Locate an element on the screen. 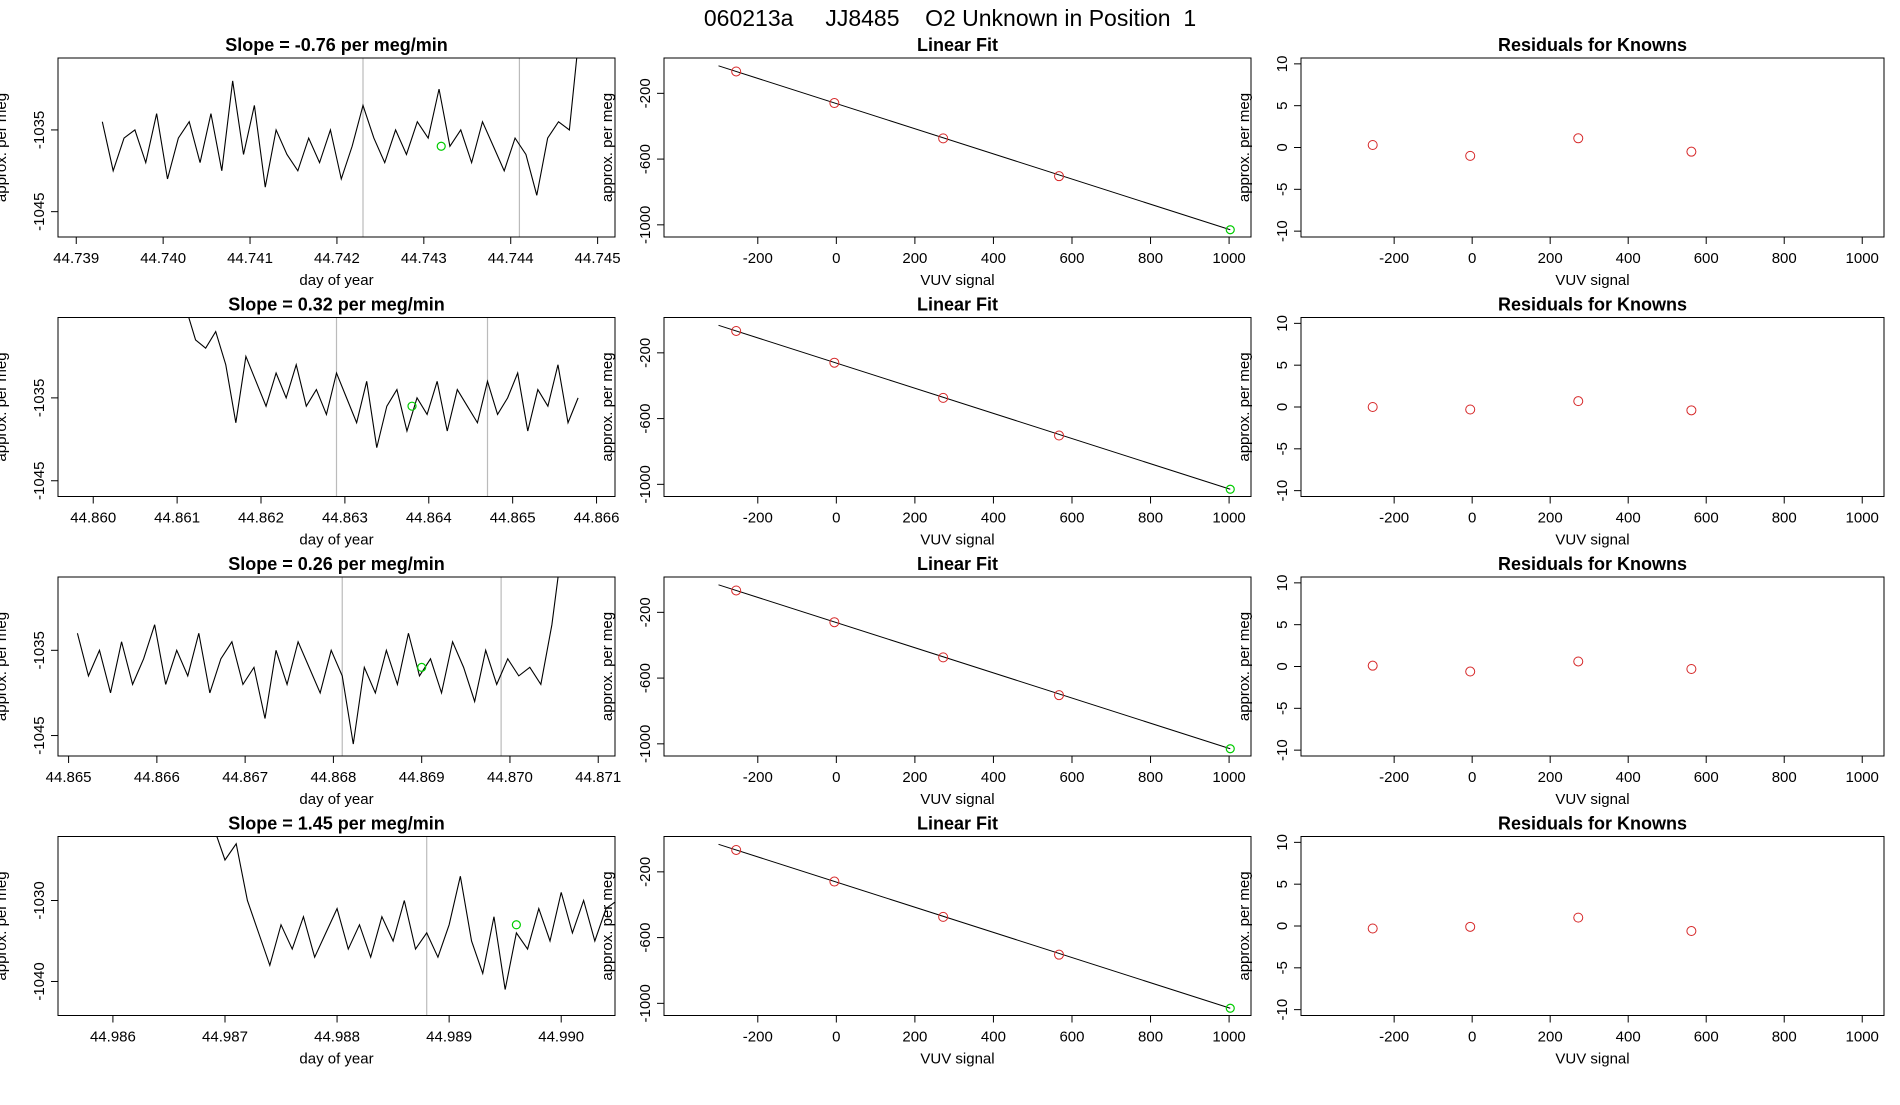 The height and width of the screenshot is (1105, 1900). panel-title: Slope = 0.32 per meg/min is located at coordinates (336, 305).